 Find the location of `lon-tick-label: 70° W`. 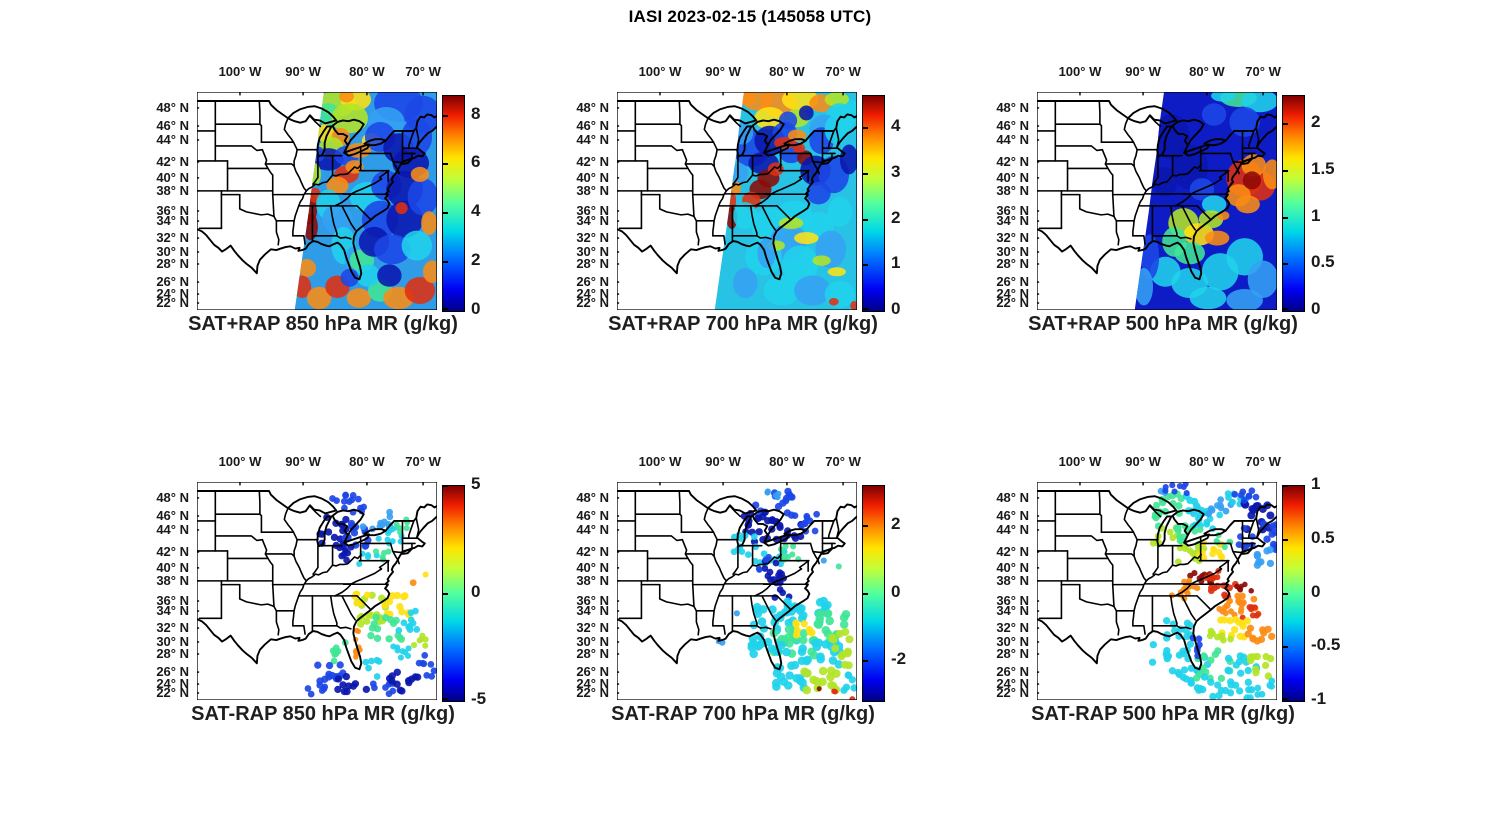

lon-tick-label: 70° W is located at coordinates (1263, 71).